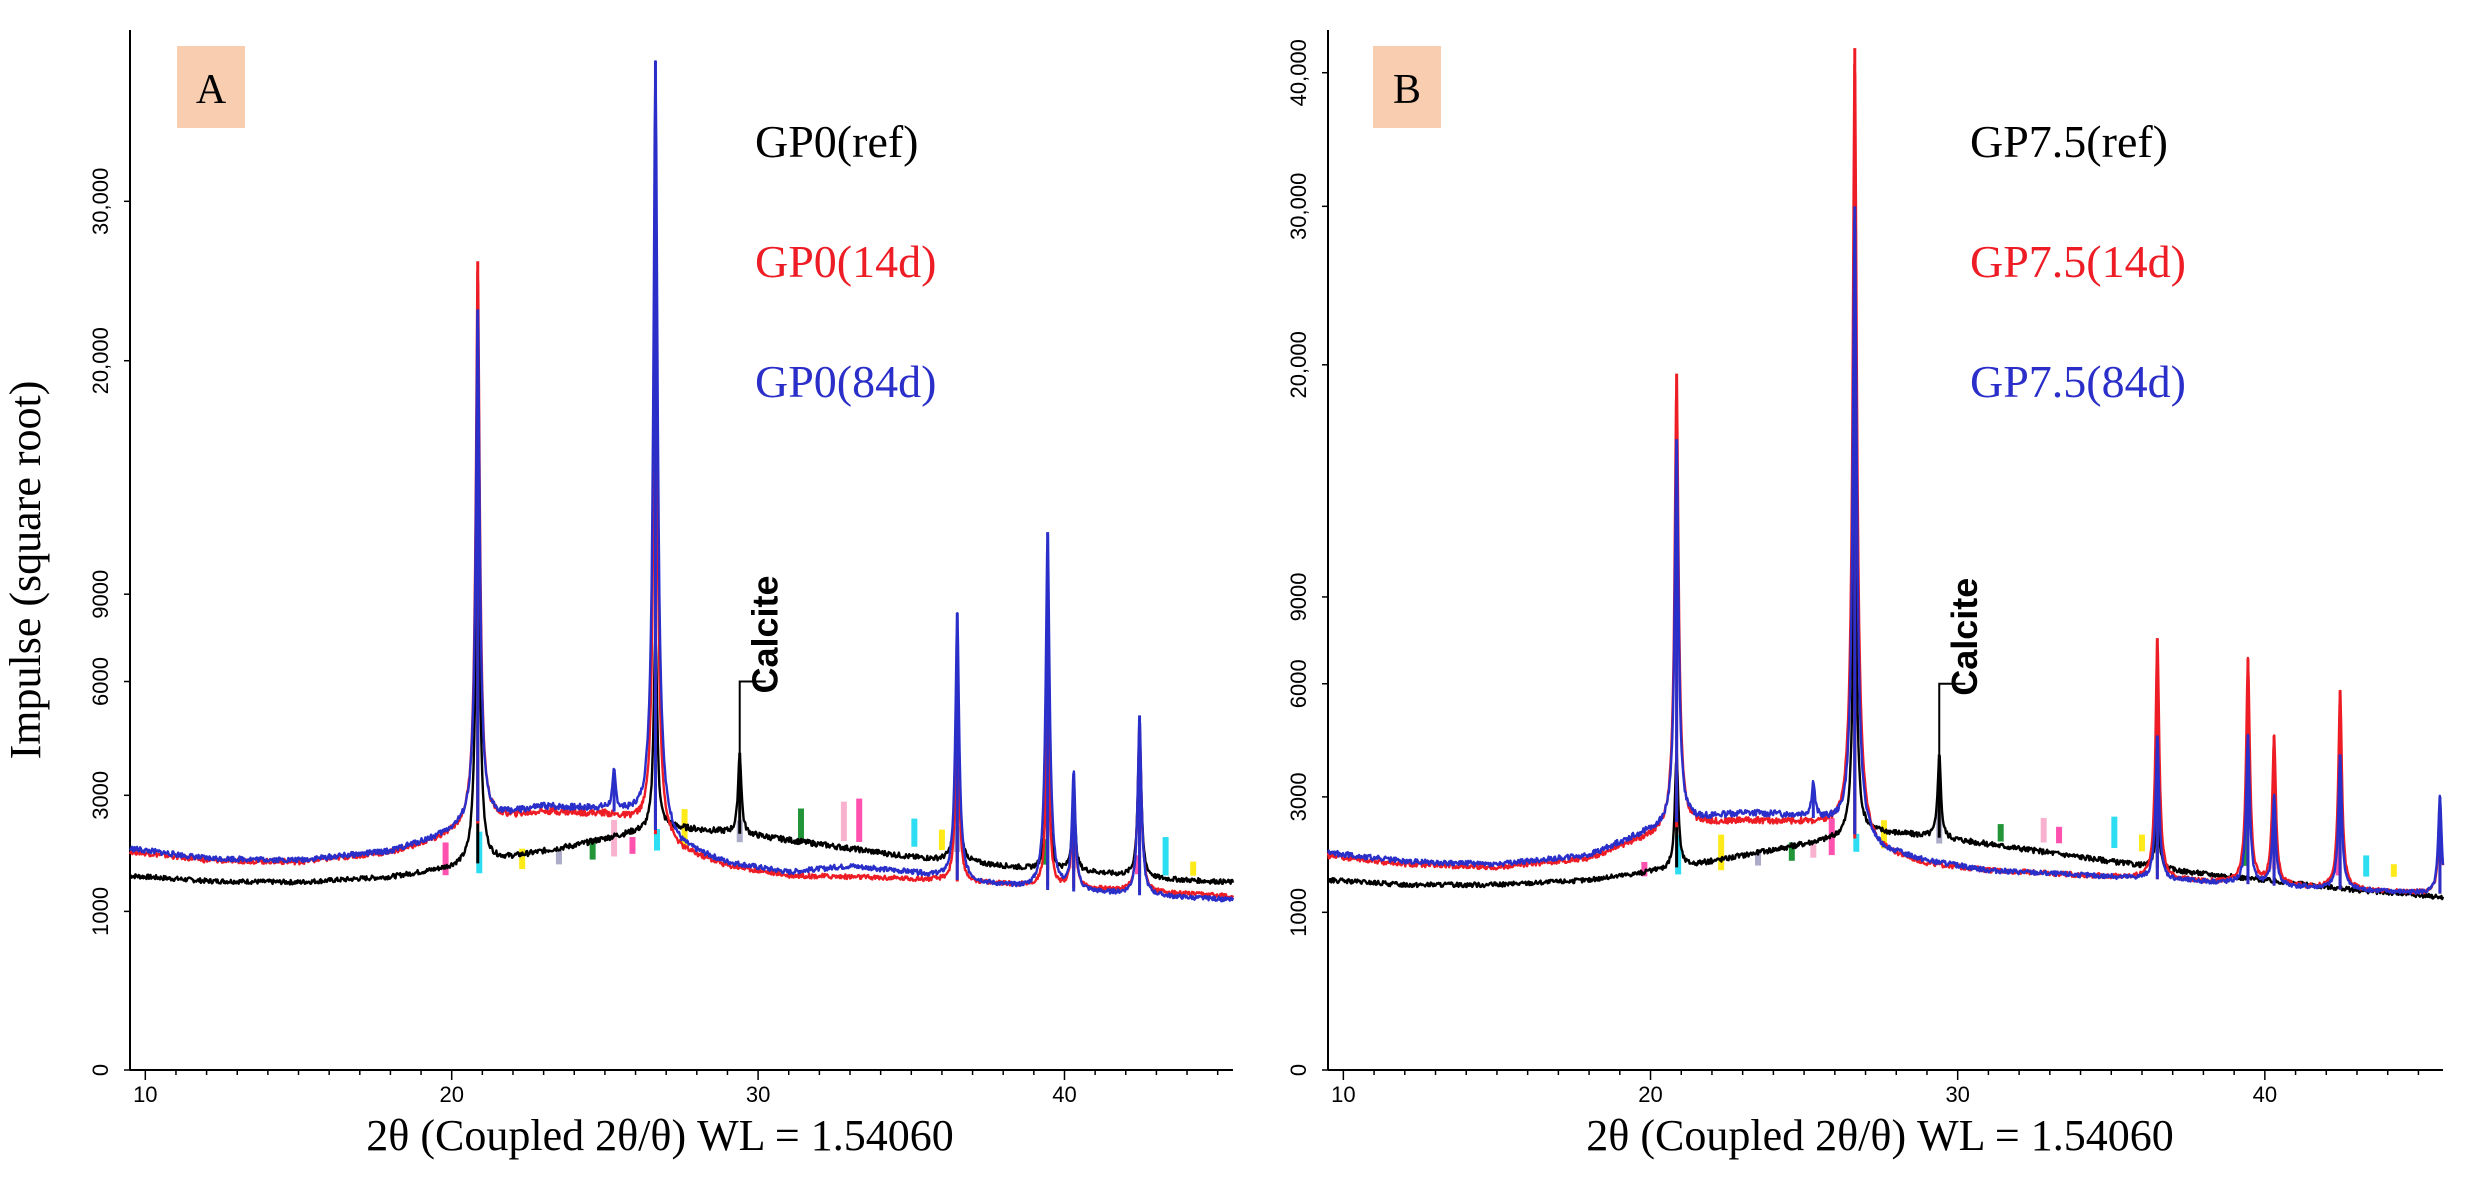  Describe the element at coordinates (25, 570) in the screenshot. I see `panel-a-ylabel: Impulse (square root)` at that location.